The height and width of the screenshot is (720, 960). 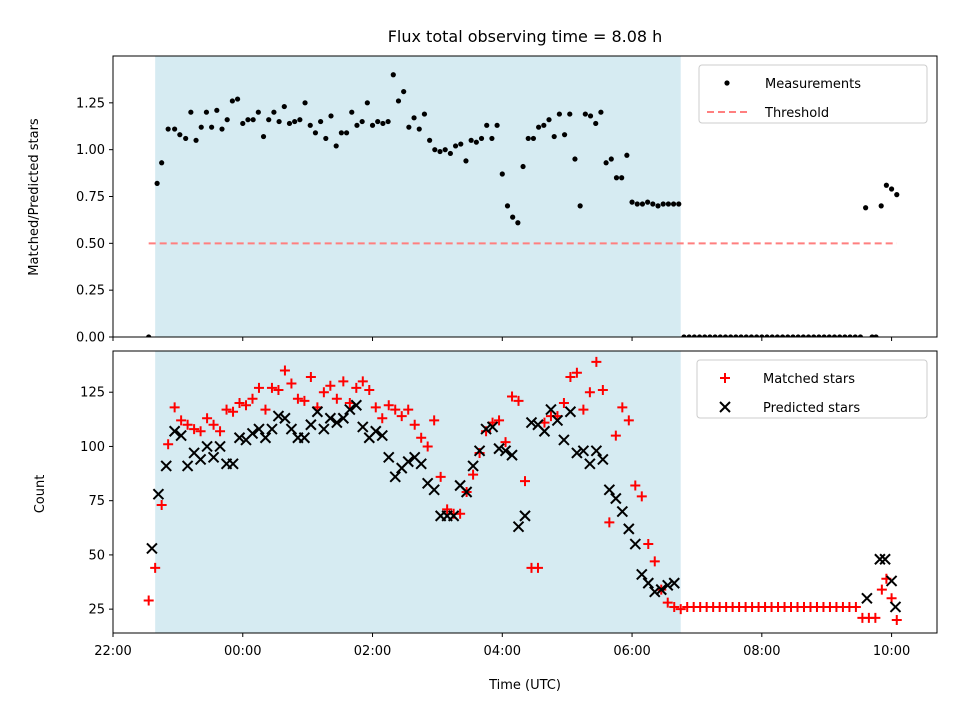 I want to click on legend-label: Predicted stars, so click(x=811, y=408).